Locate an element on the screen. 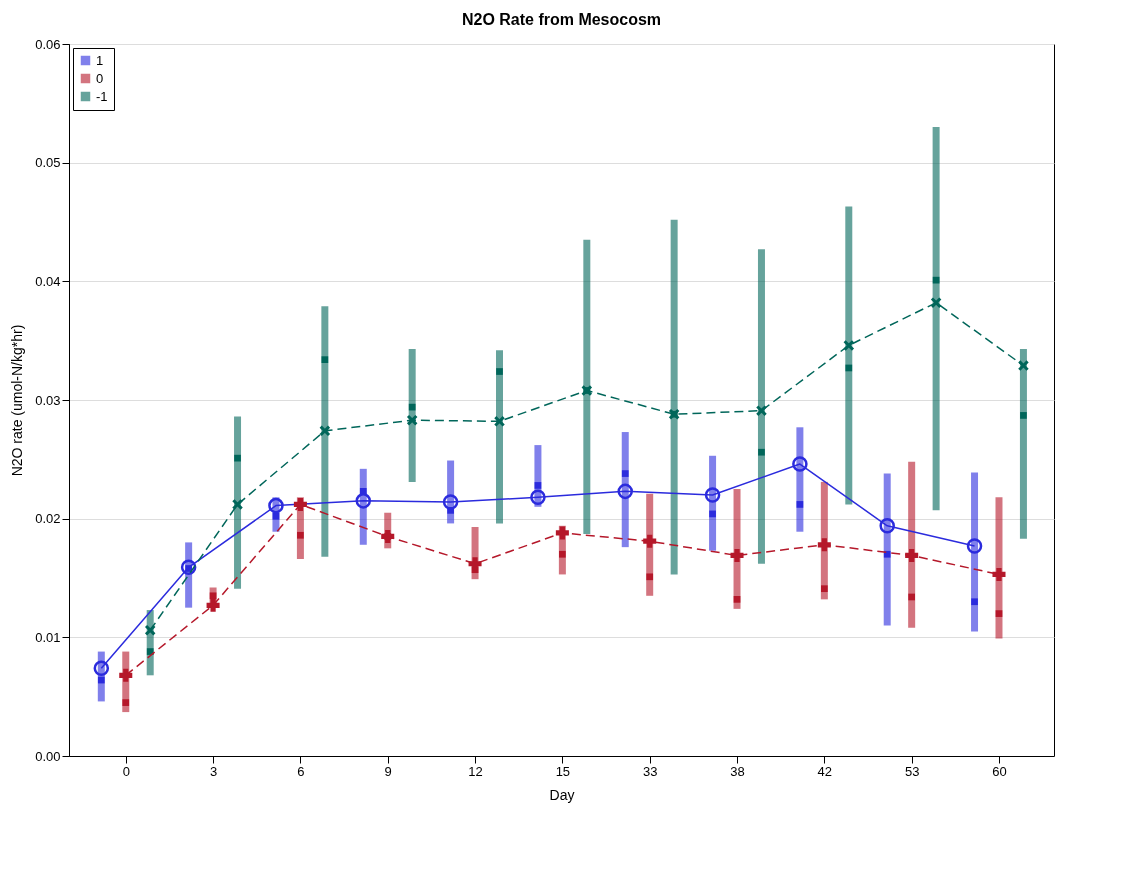 Image resolution: width=1140 pixels, height=873 pixels. legend-label: -1 is located at coordinates (102, 96).